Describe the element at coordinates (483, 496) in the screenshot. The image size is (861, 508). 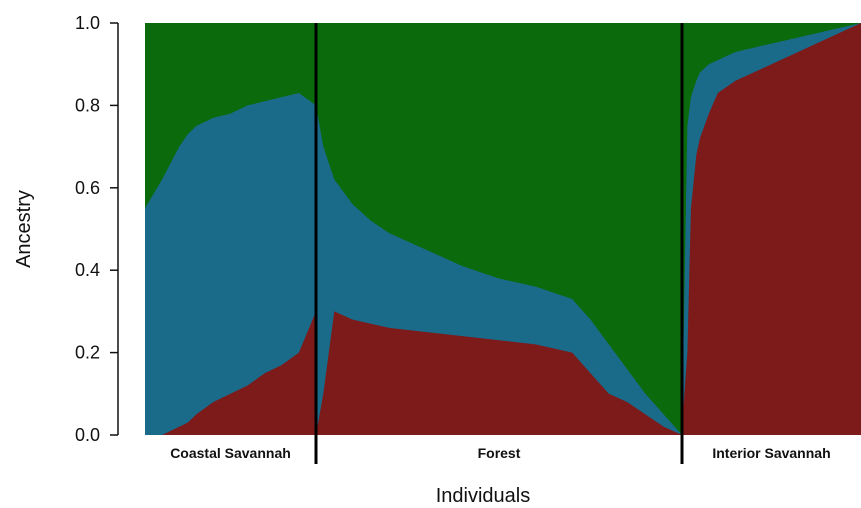
I see `x-axis-title: Individuals` at that location.